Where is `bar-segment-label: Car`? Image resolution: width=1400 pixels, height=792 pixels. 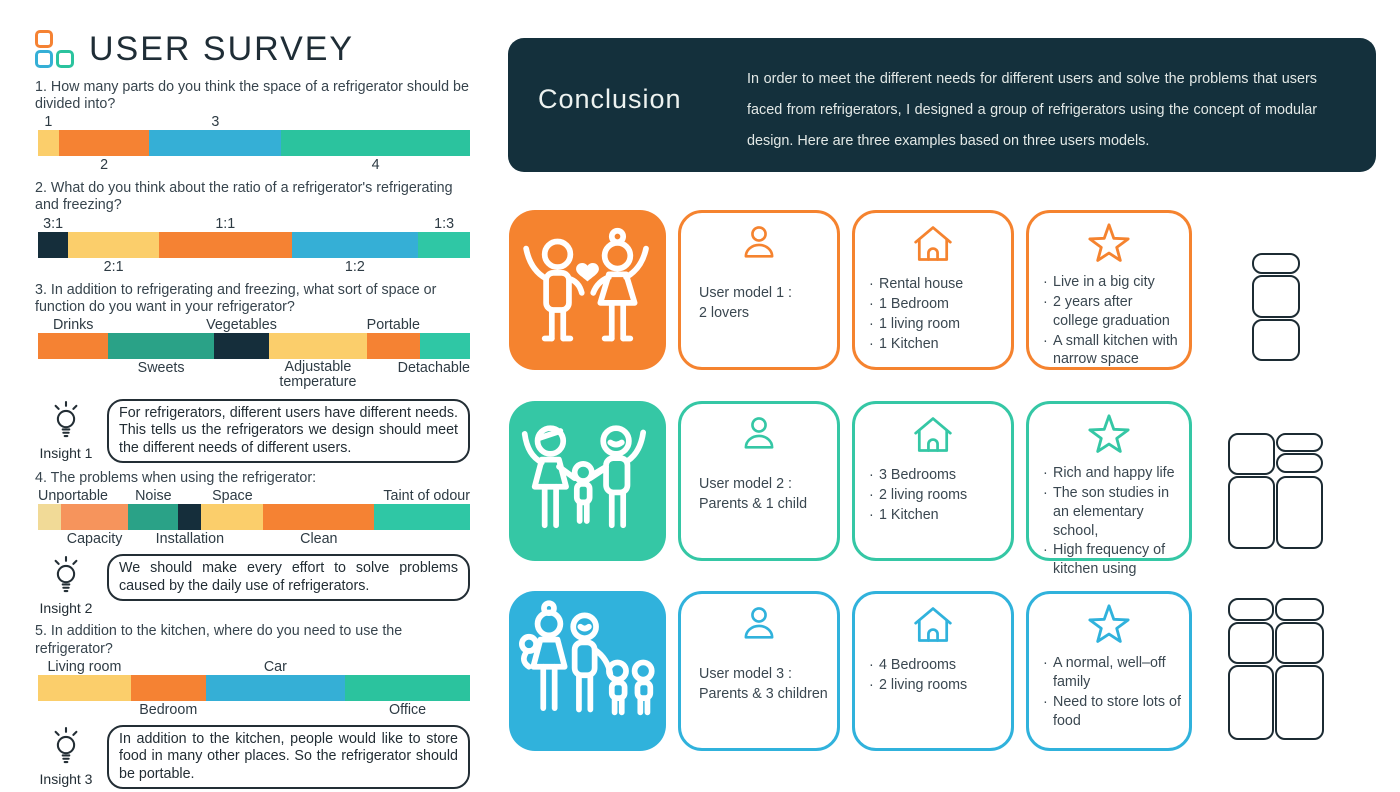 bar-segment-label: Car is located at coordinates (275, 666).